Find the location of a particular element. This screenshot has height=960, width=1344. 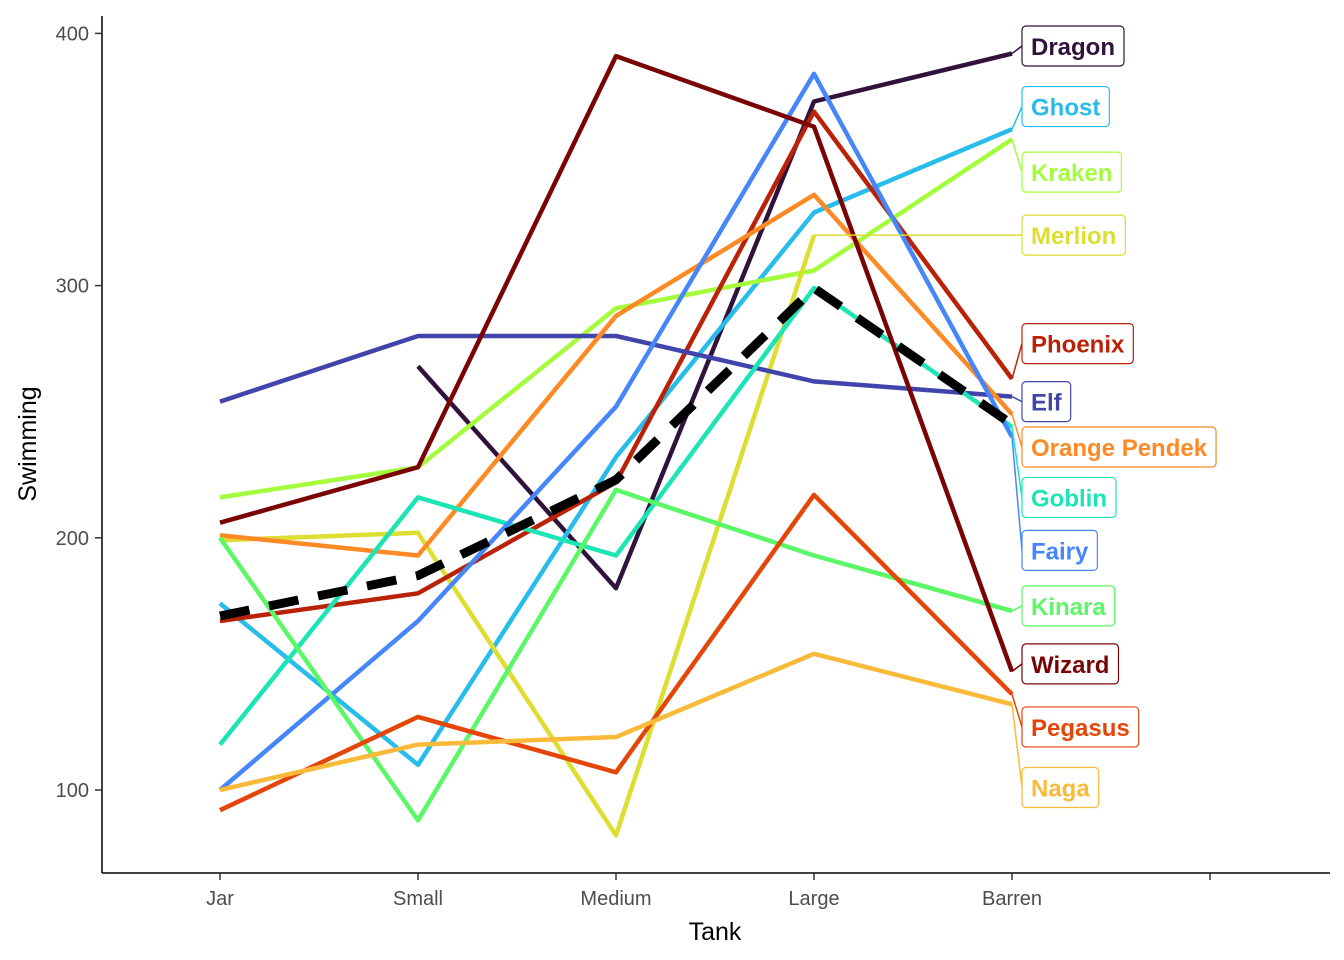

series-label-fairy: Fairy is located at coordinates (1054, 504).